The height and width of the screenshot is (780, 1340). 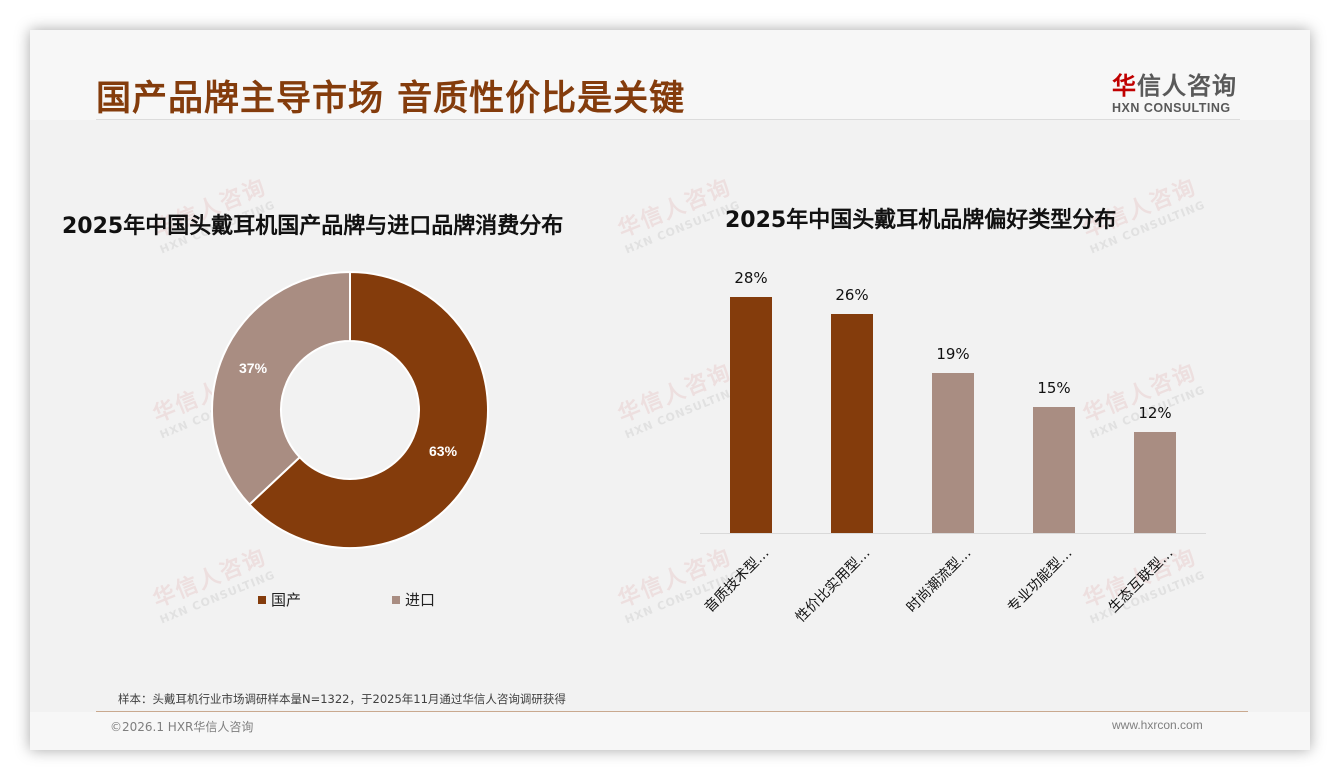 I want to click on bar-value-label: 19%, so click(x=953, y=353).